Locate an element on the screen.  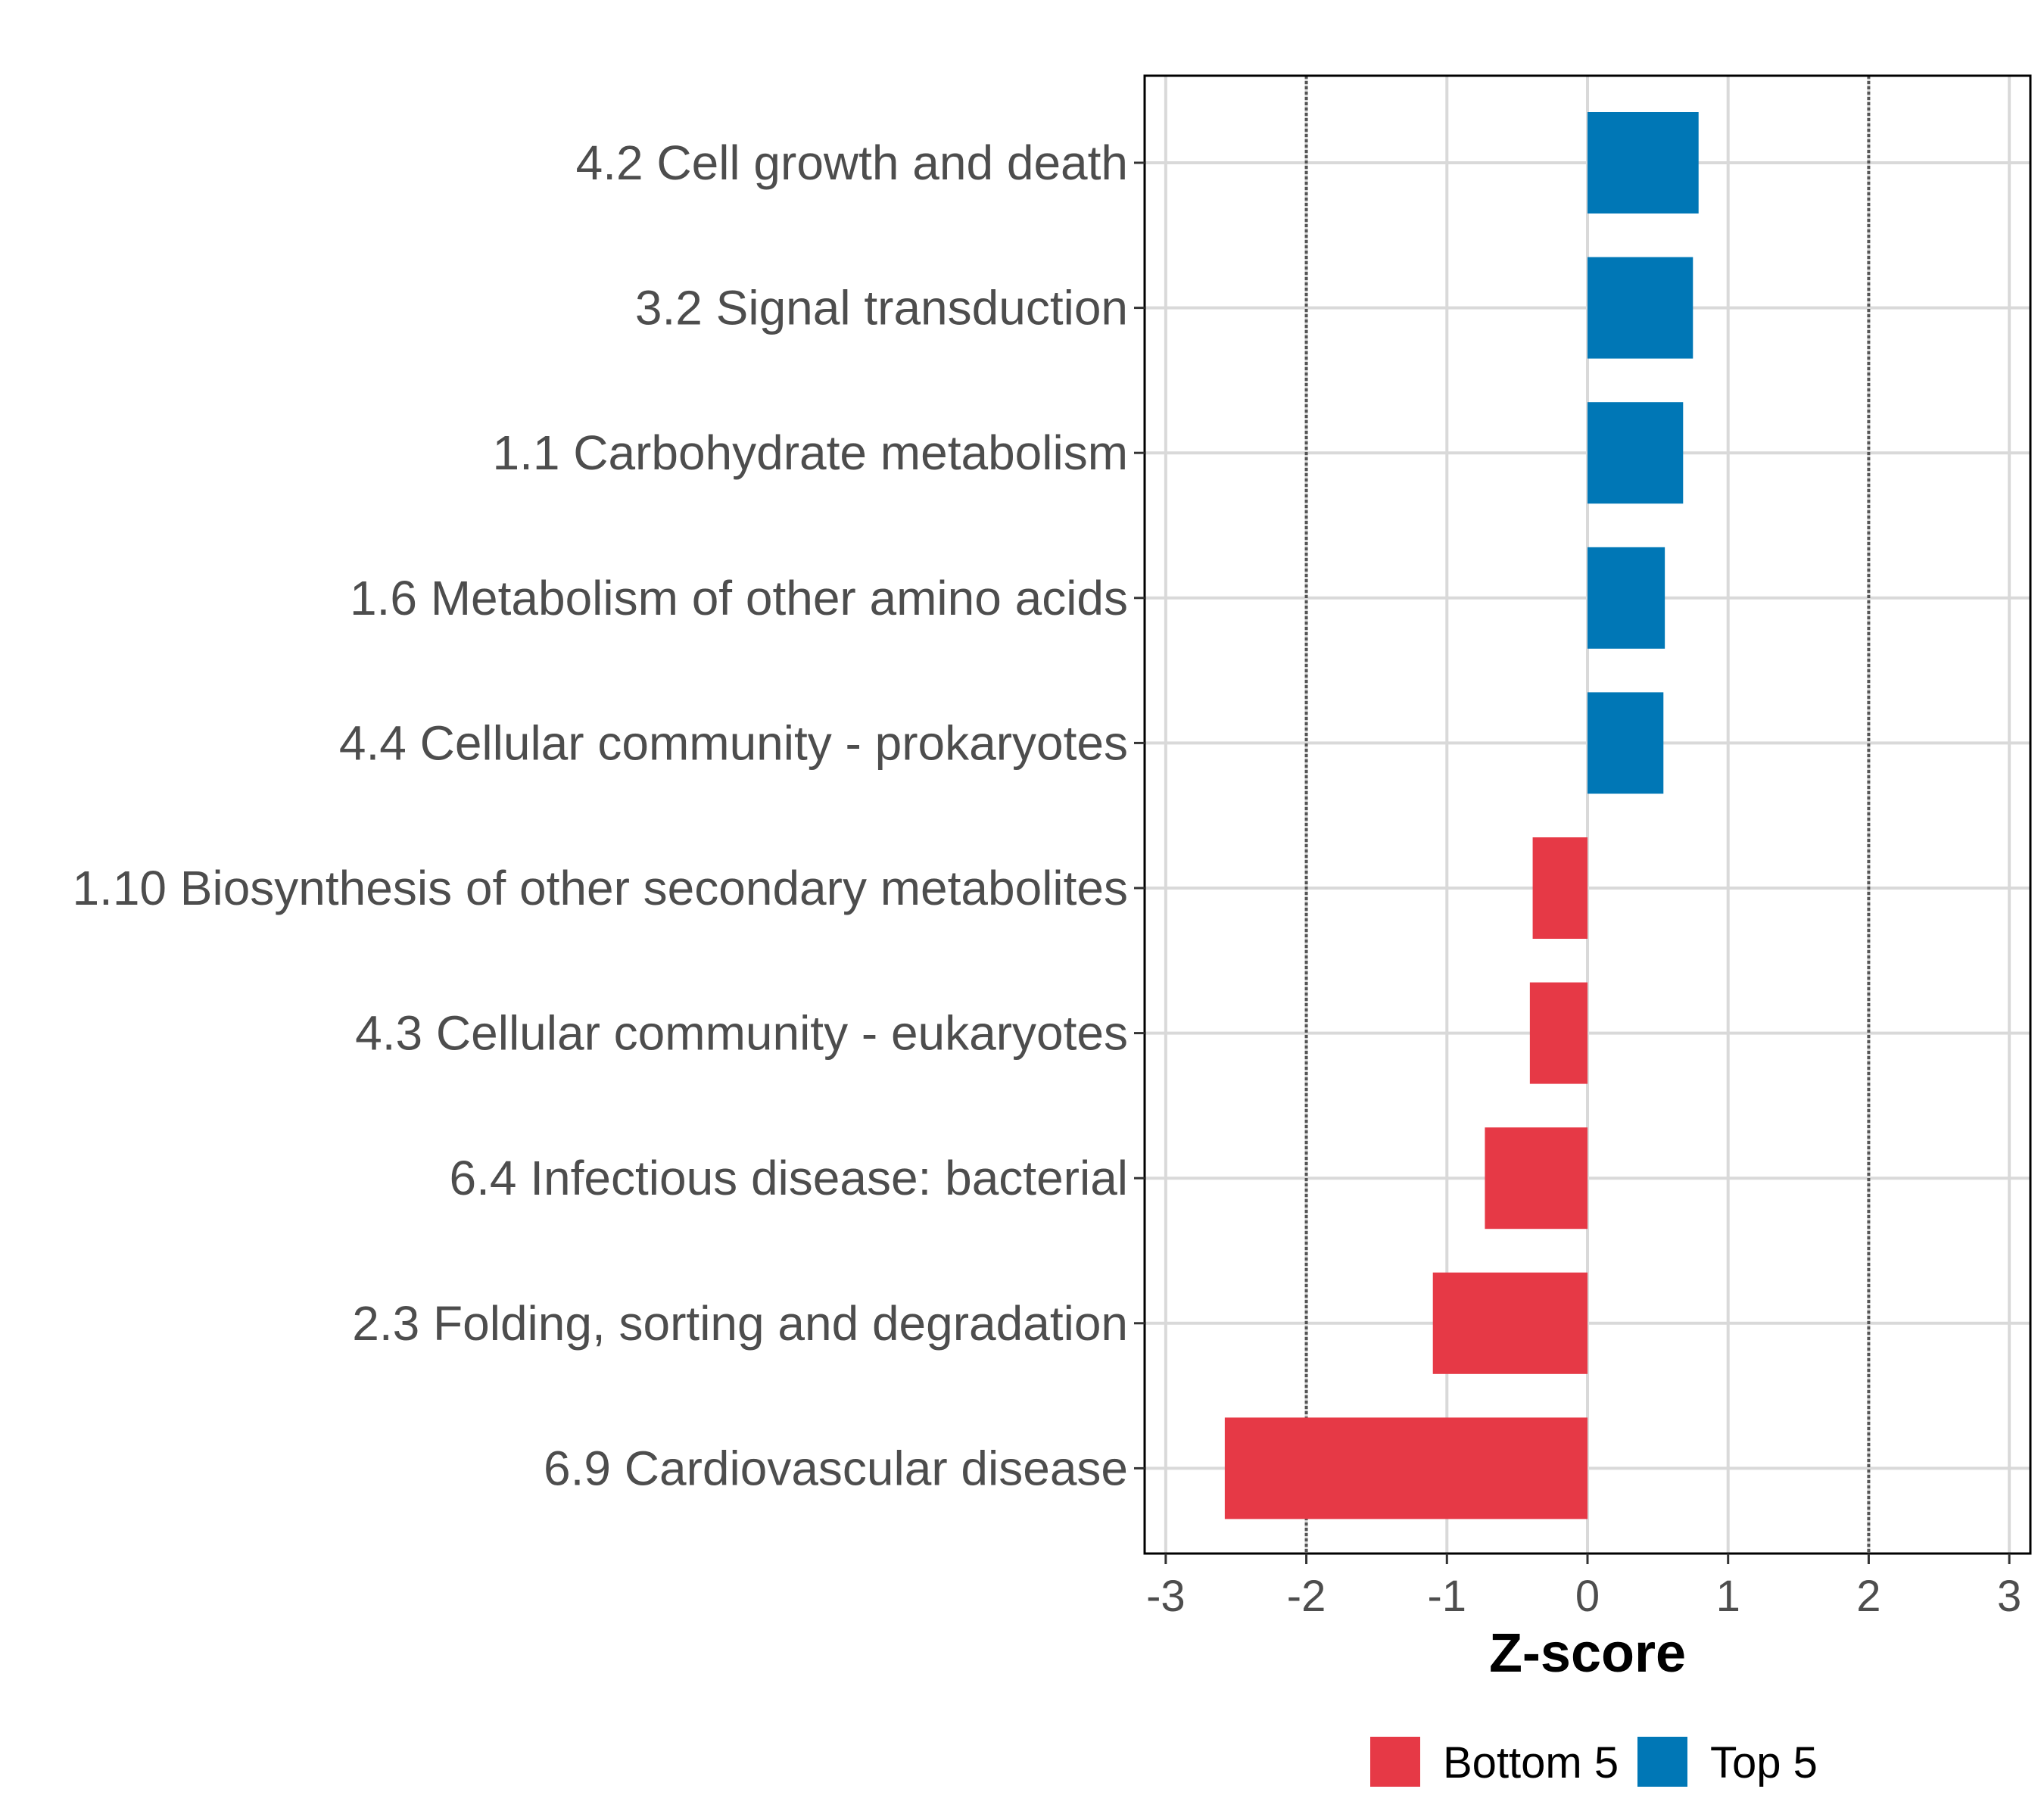
category-label-3: 1.6 Metabolism of other amino acids is located at coordinates (739, 598).